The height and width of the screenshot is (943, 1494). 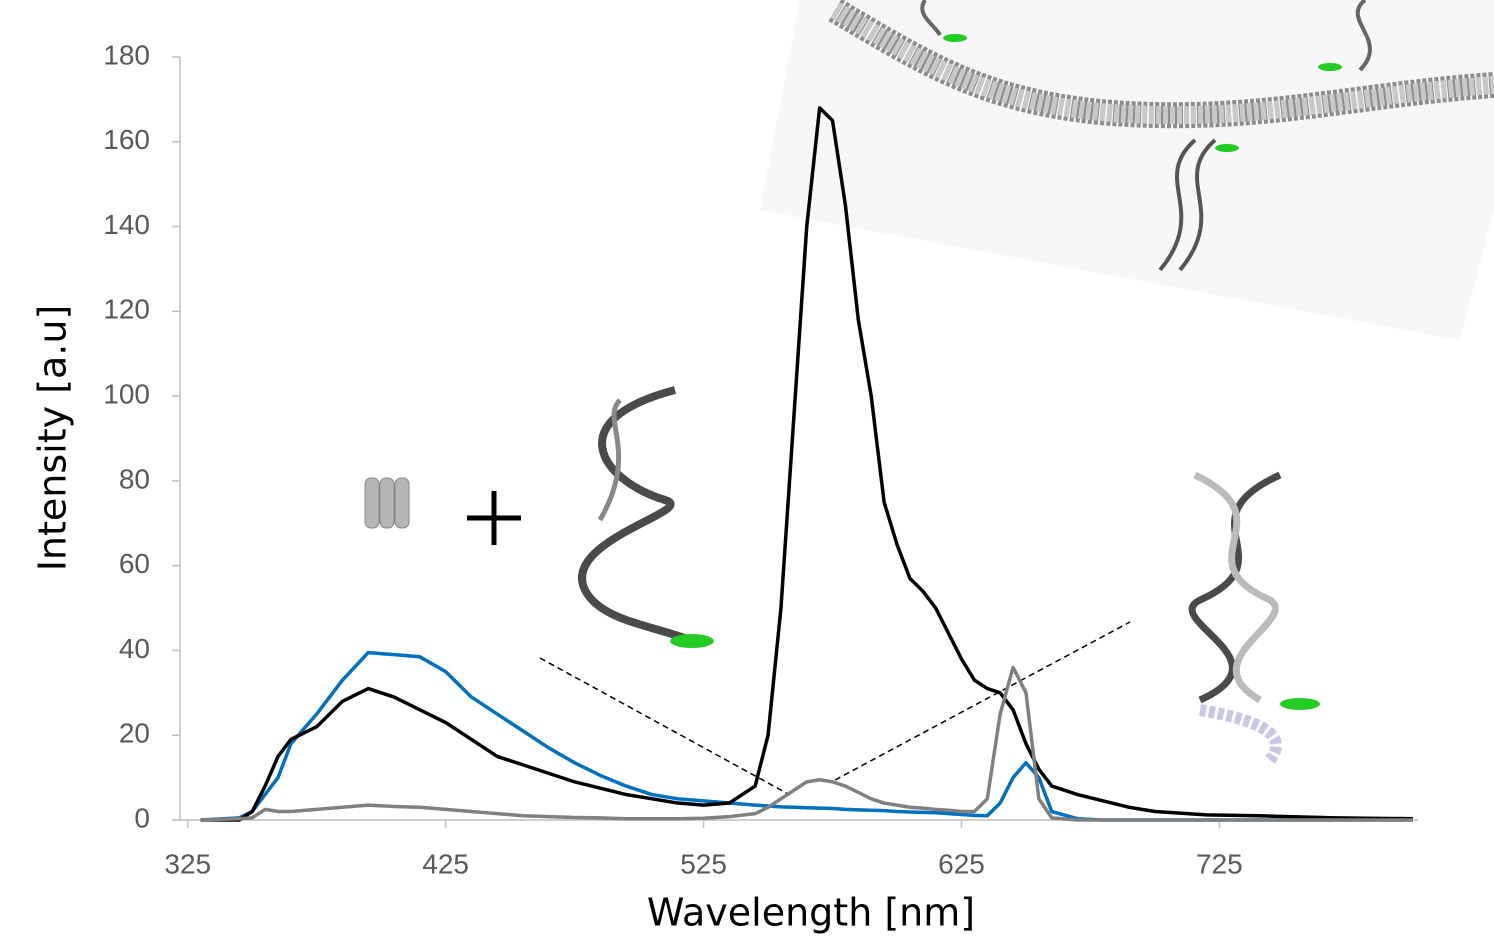 I want to click on illustration-dna, so click(x=646, y=517).